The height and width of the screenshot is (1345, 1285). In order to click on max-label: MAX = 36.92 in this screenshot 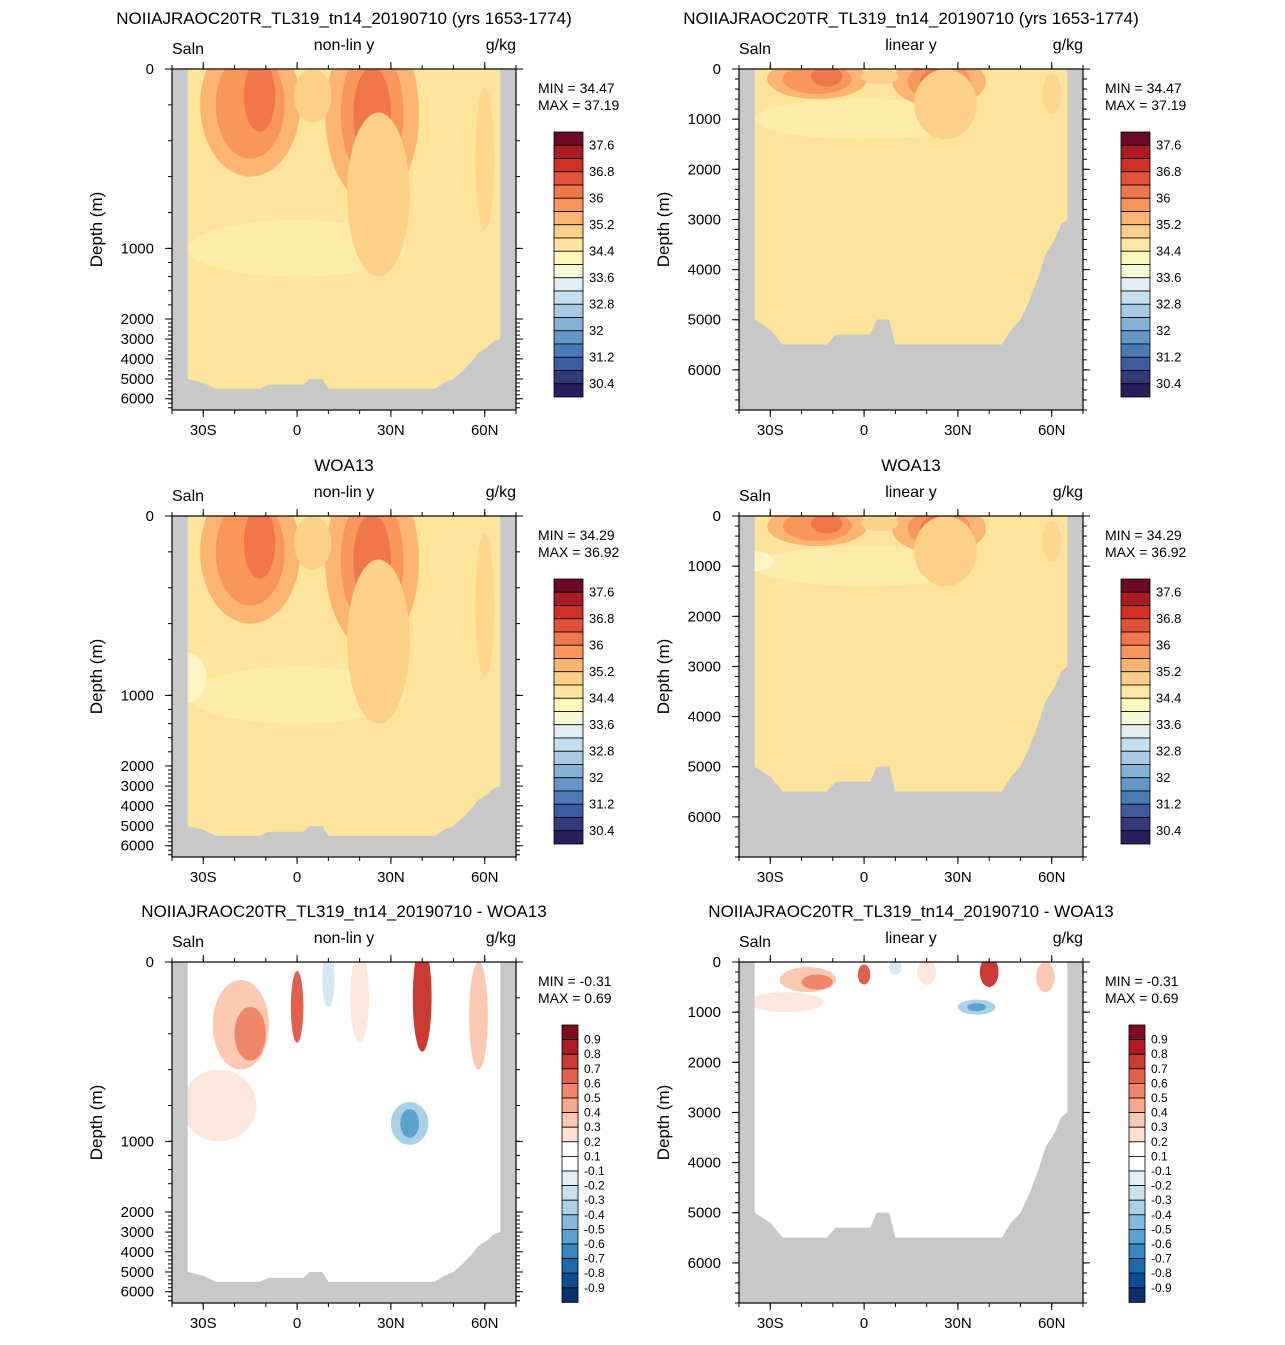, I will do `click(1146, 552)`.